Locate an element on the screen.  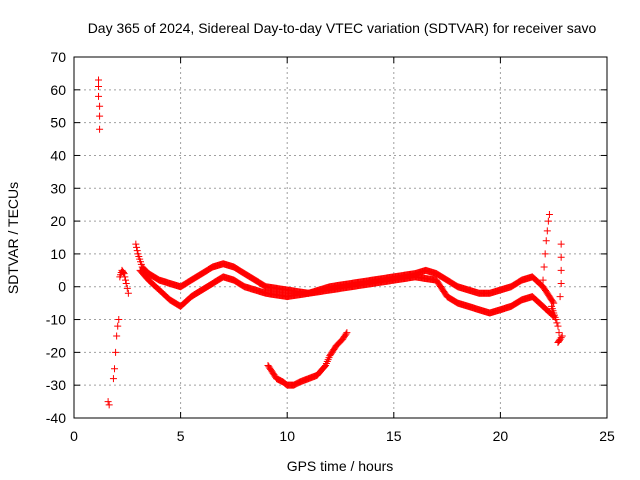
y-tick-label: 40 is located at coordinates (58, 155).